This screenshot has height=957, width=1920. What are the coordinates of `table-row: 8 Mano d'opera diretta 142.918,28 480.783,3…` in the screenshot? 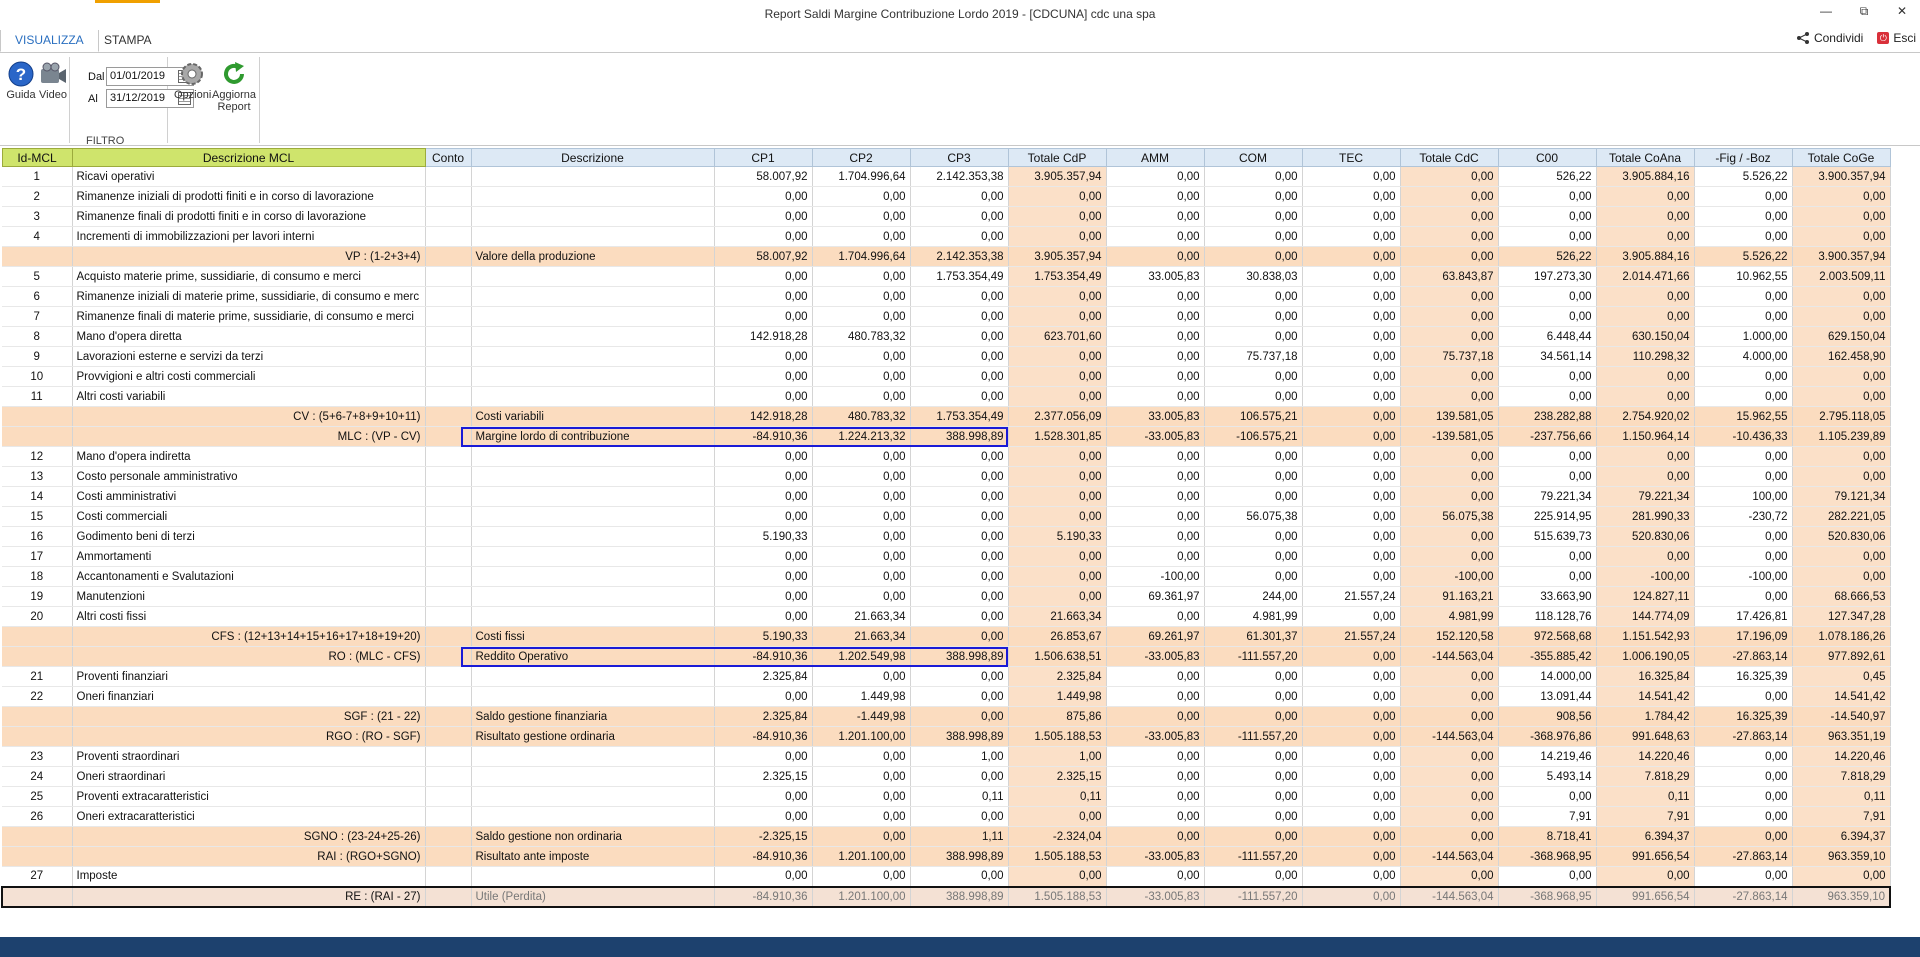 It's located at (946, 336).